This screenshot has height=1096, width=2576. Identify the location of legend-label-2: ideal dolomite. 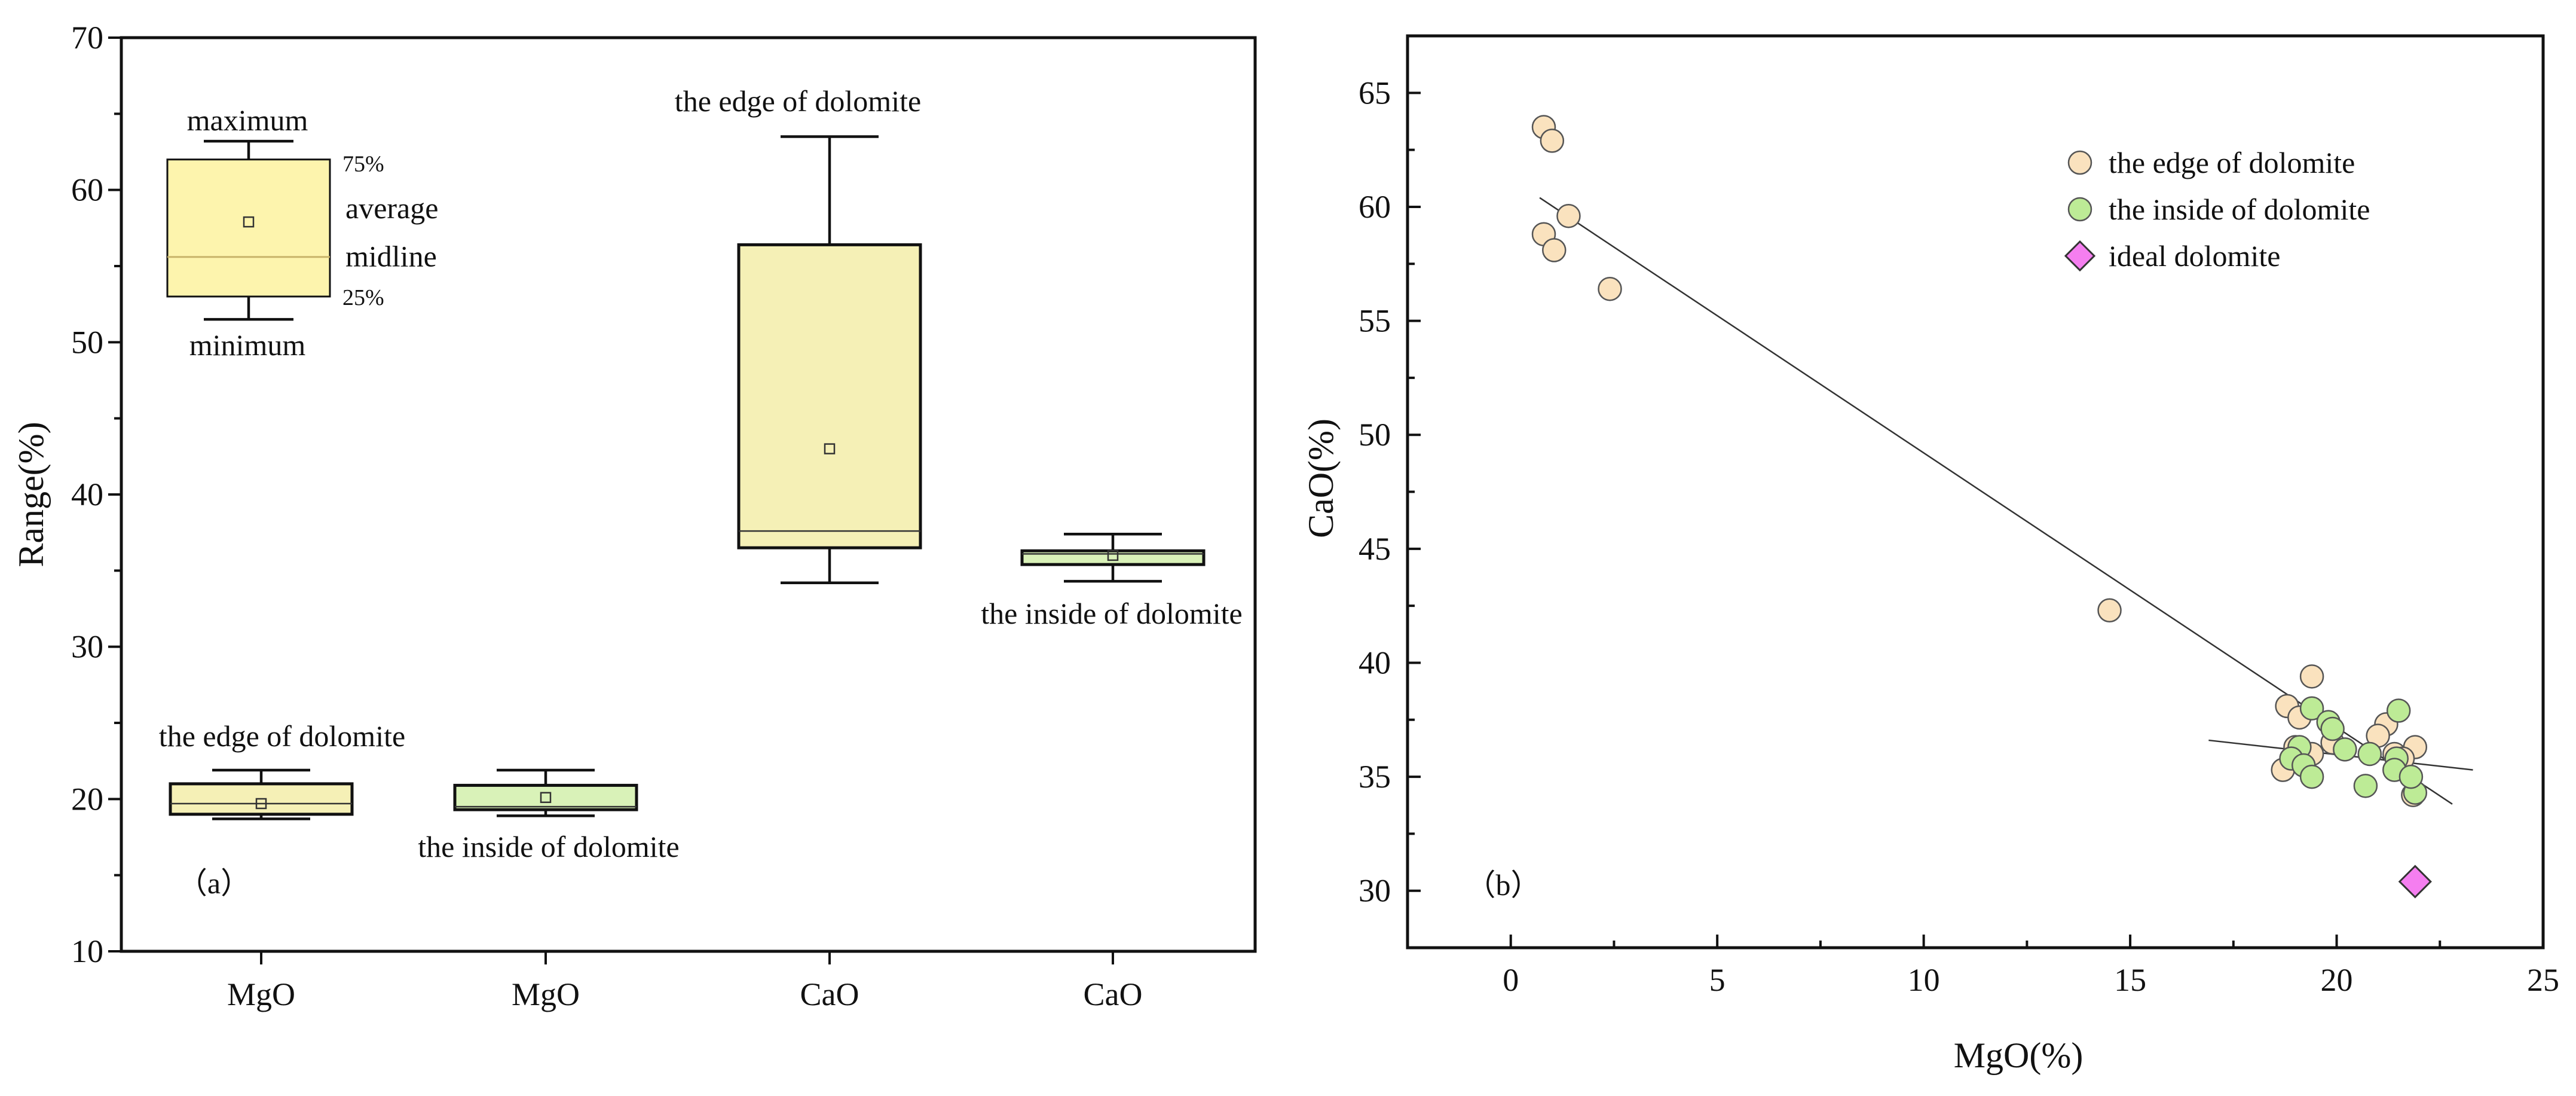
(2194, 256).